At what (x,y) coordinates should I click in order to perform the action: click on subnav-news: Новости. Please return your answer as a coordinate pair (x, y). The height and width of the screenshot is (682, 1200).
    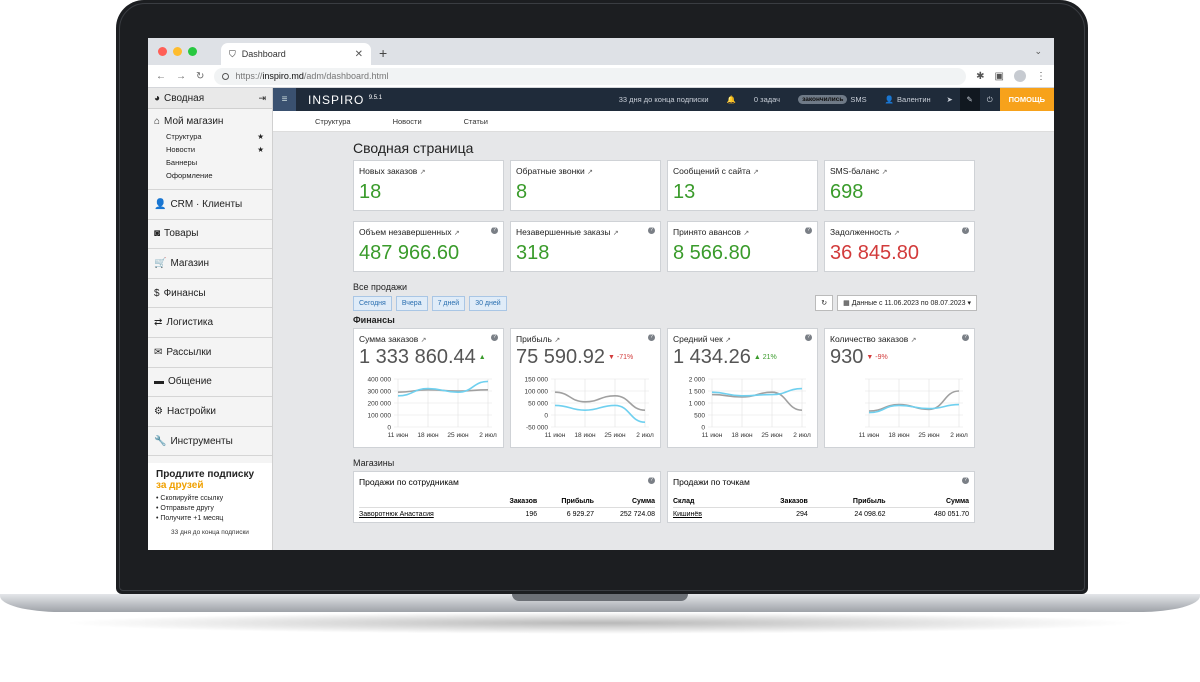
    Looking at the image, I should click on (407, 121).